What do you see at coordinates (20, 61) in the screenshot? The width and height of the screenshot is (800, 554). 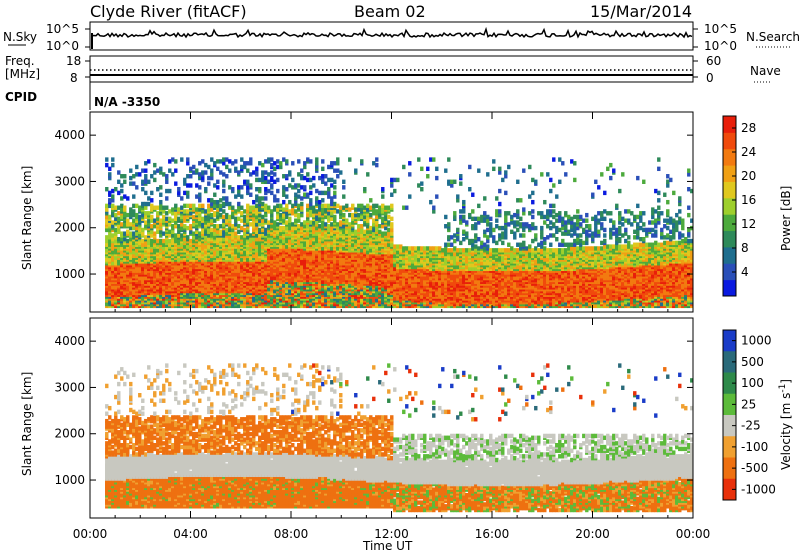 I see `freq-label-1: Freq.` at bounding box center [20, 61].